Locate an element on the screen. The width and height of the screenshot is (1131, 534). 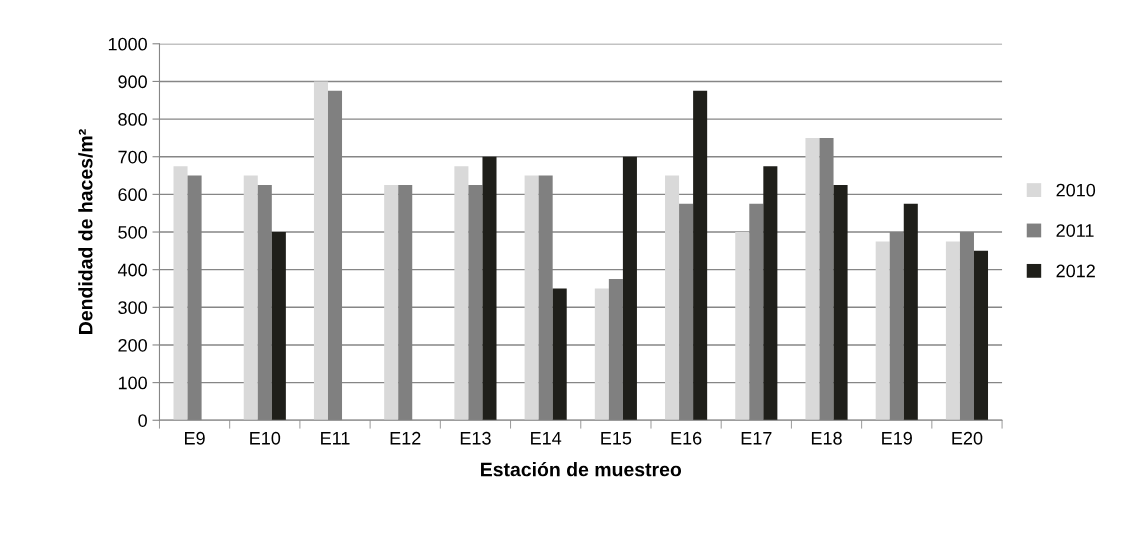
x-tick-label: E20 is located at coordinates (967, 438).